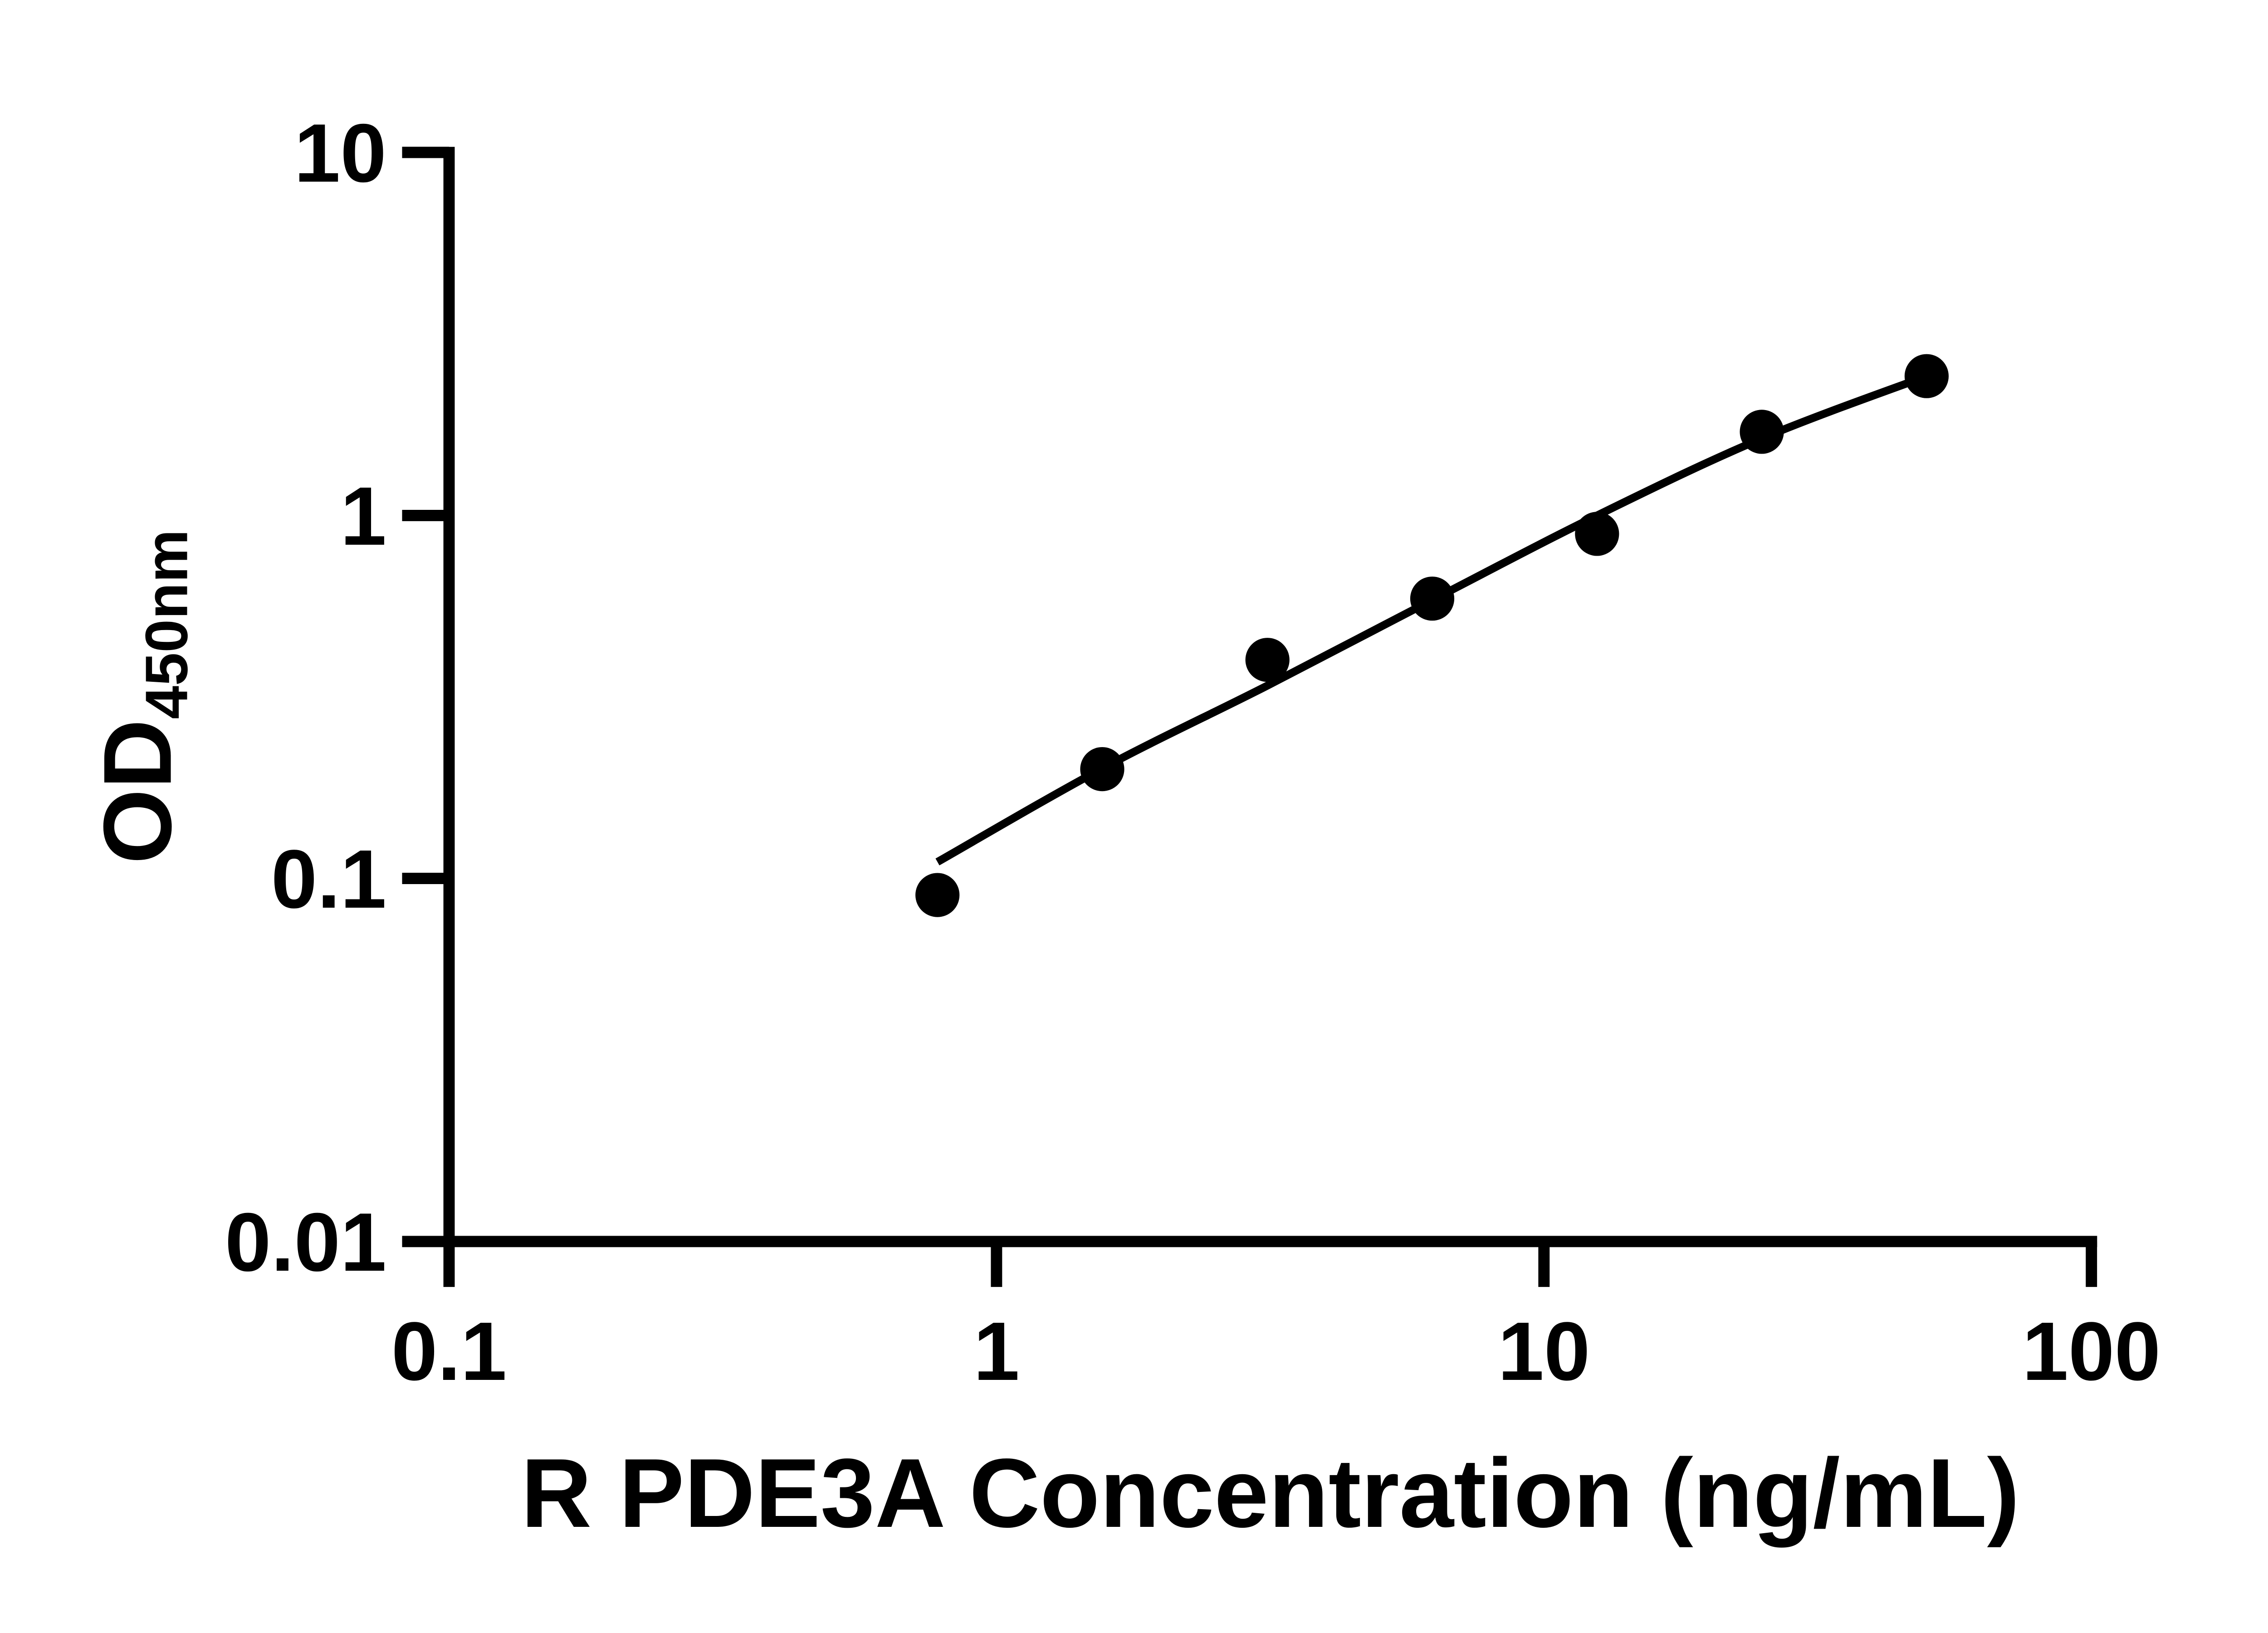 Image resolution: width=2268 pixels, height=1633 pixels. I want to click on y-axis-title: OD450nm, so click(142, 696).